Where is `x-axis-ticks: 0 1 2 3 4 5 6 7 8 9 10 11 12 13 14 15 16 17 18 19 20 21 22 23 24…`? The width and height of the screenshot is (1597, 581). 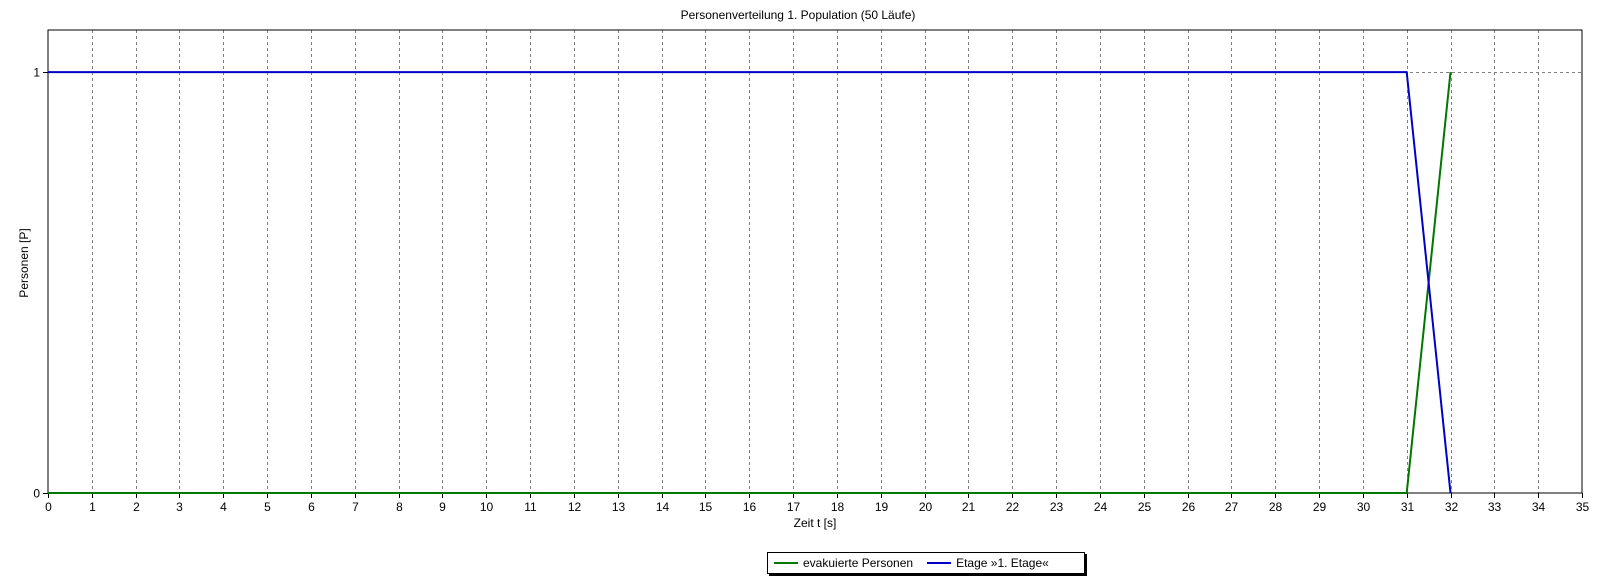 x-axis-ticks: 0 1 2 3 4 5 6 7 8 9 10 11 12 13 14 15 16 17 18 19 20 21 22 23 24… is located at coordinates (817, 503).